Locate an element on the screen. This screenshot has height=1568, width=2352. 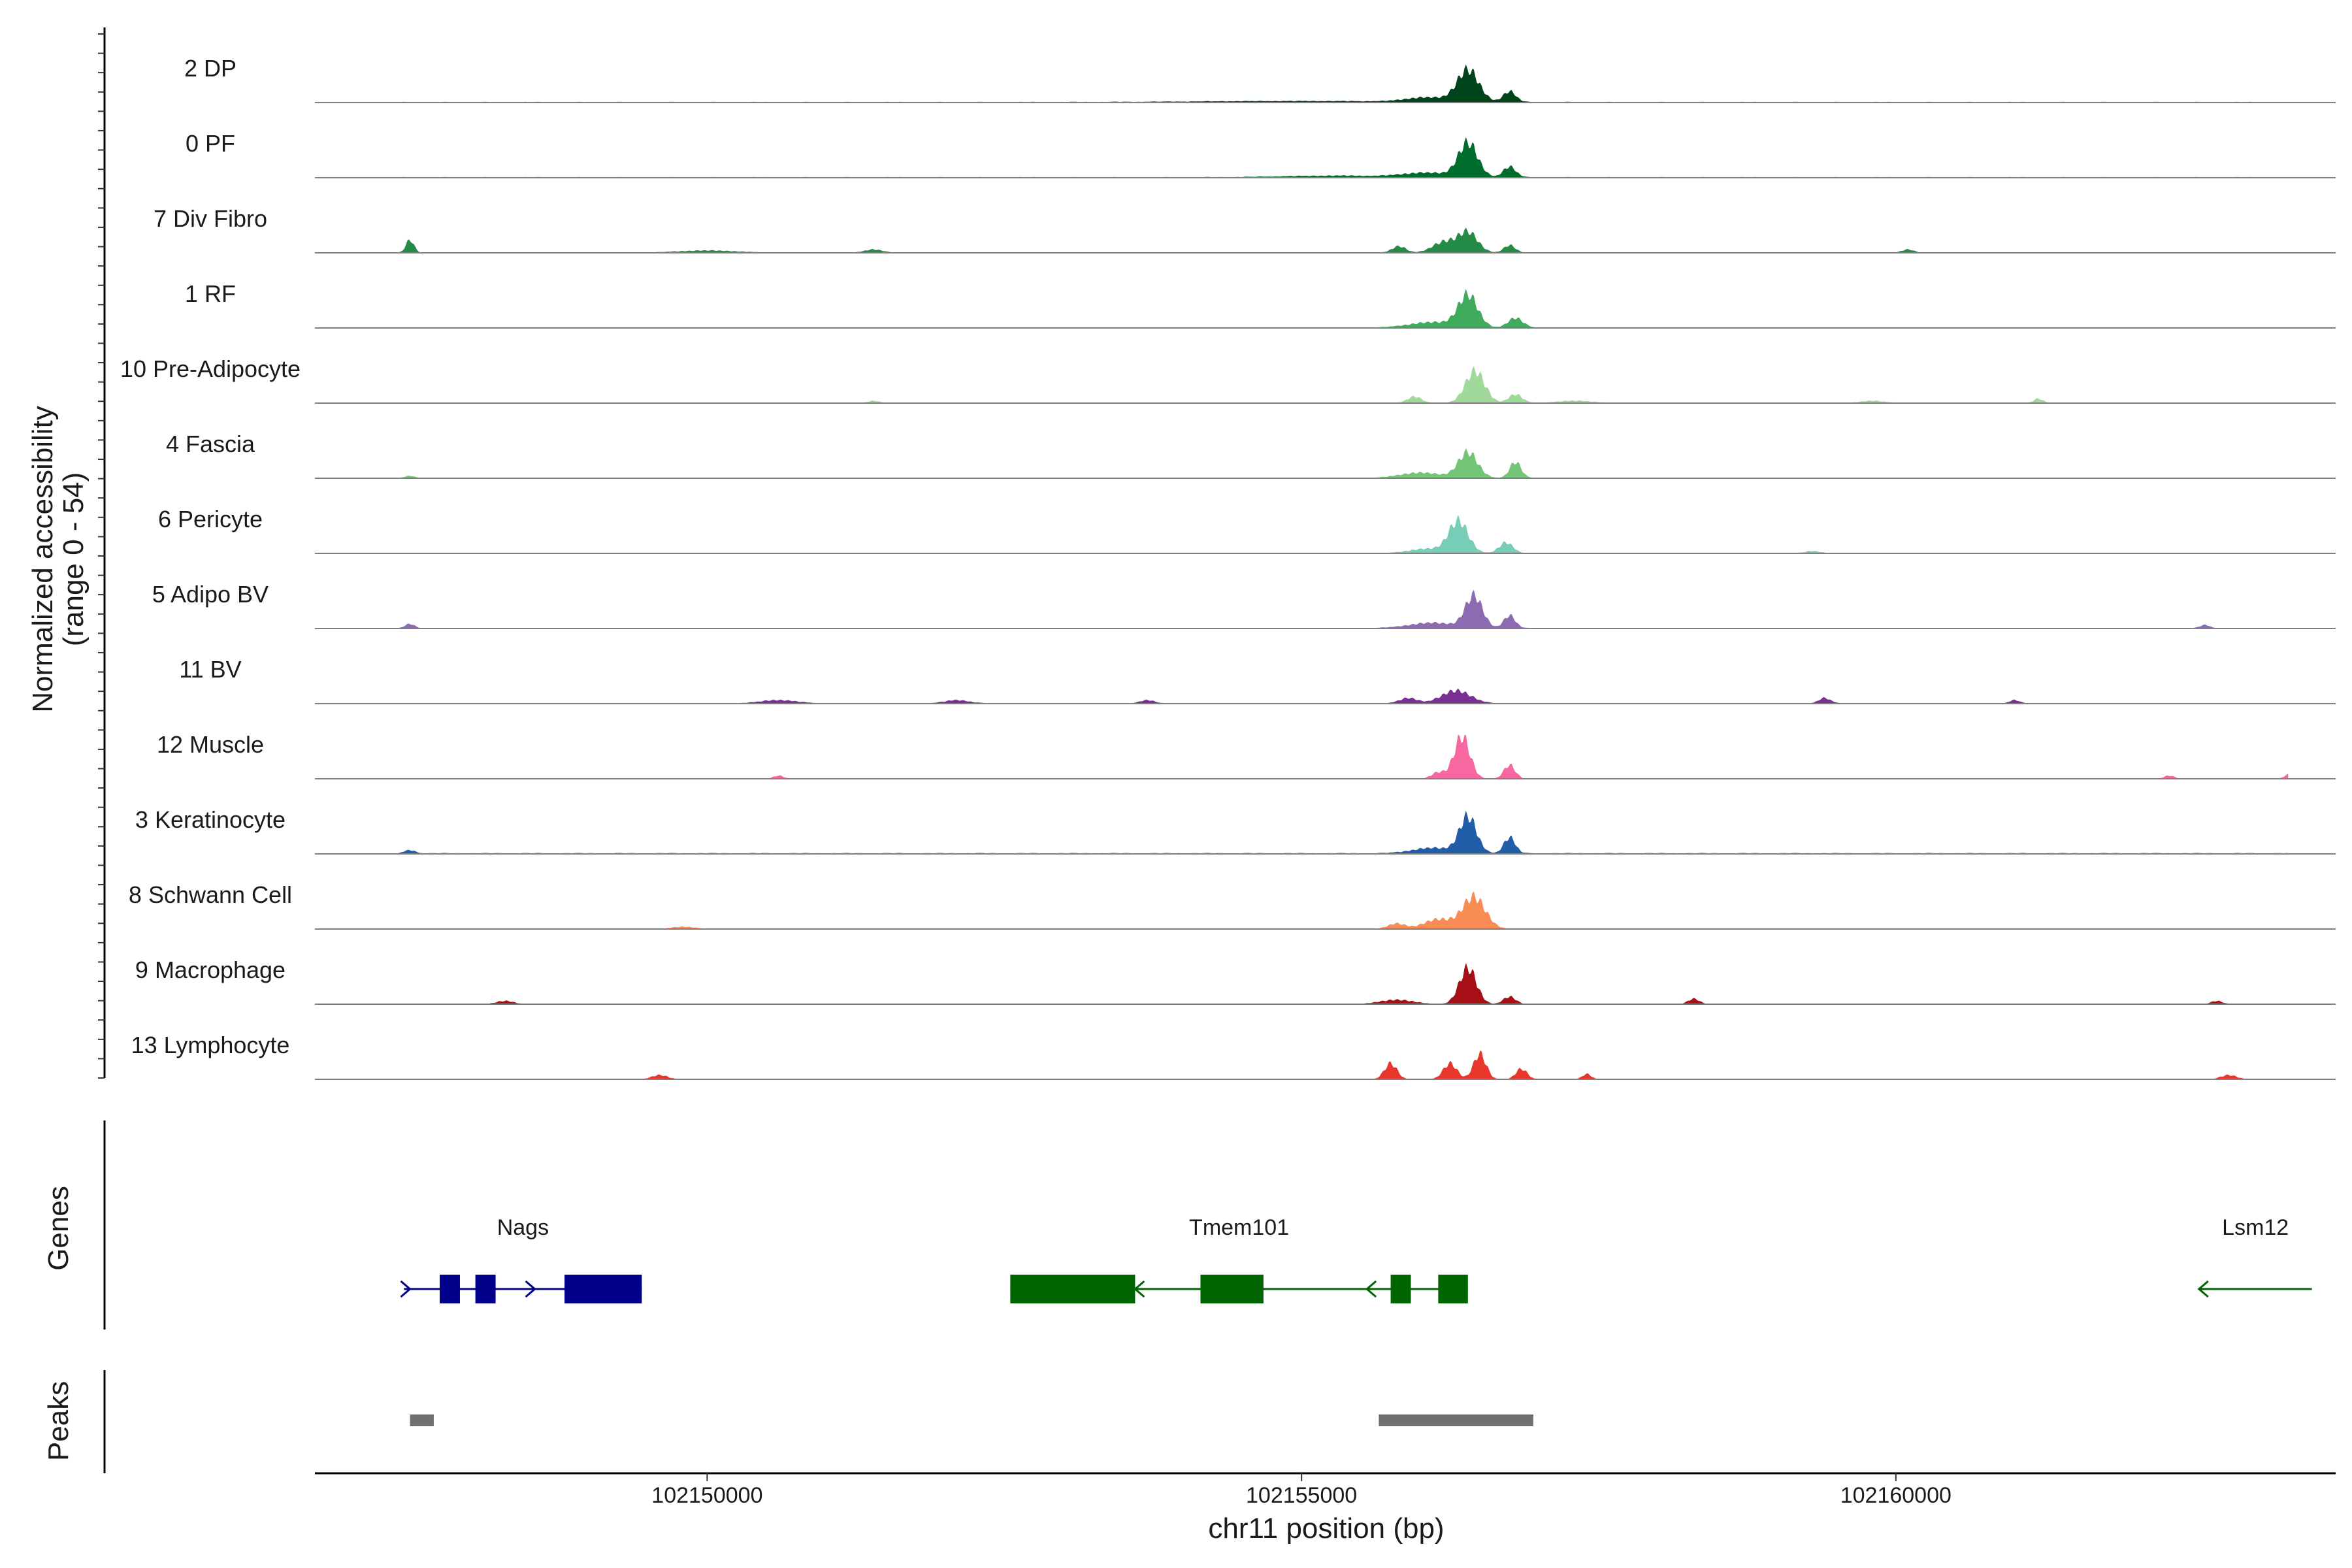
y-axis-title-line2: (range 0 - 54) is located at coordinates (73, 559).